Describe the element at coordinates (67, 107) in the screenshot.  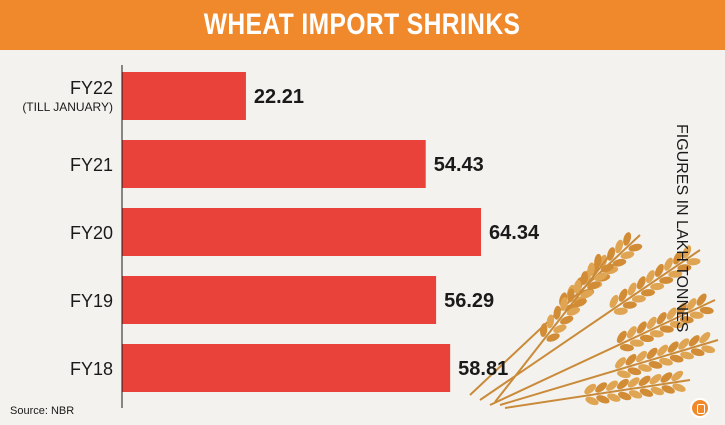
I see `category-sublabel-fy22: (TILL JANUARY)` at that location.